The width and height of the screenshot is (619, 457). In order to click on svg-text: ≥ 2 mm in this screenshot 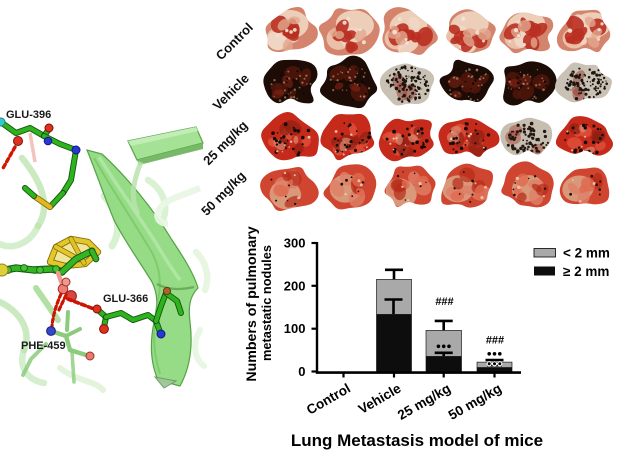, I will do `click(586, 271)`.